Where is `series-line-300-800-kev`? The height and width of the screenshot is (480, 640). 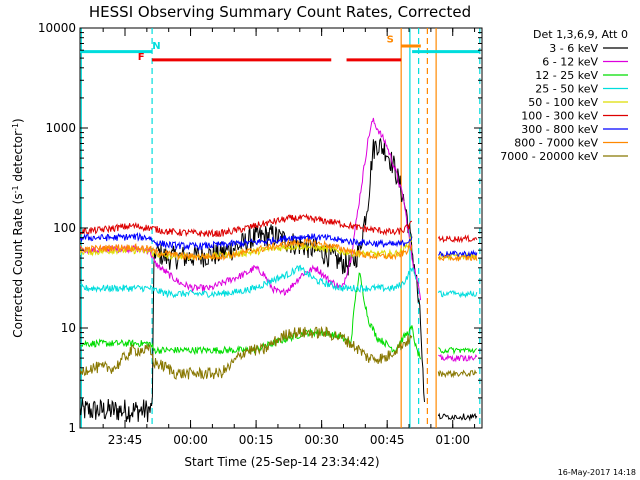 series-line-300-800-kev is located at coordinates (246, 241).